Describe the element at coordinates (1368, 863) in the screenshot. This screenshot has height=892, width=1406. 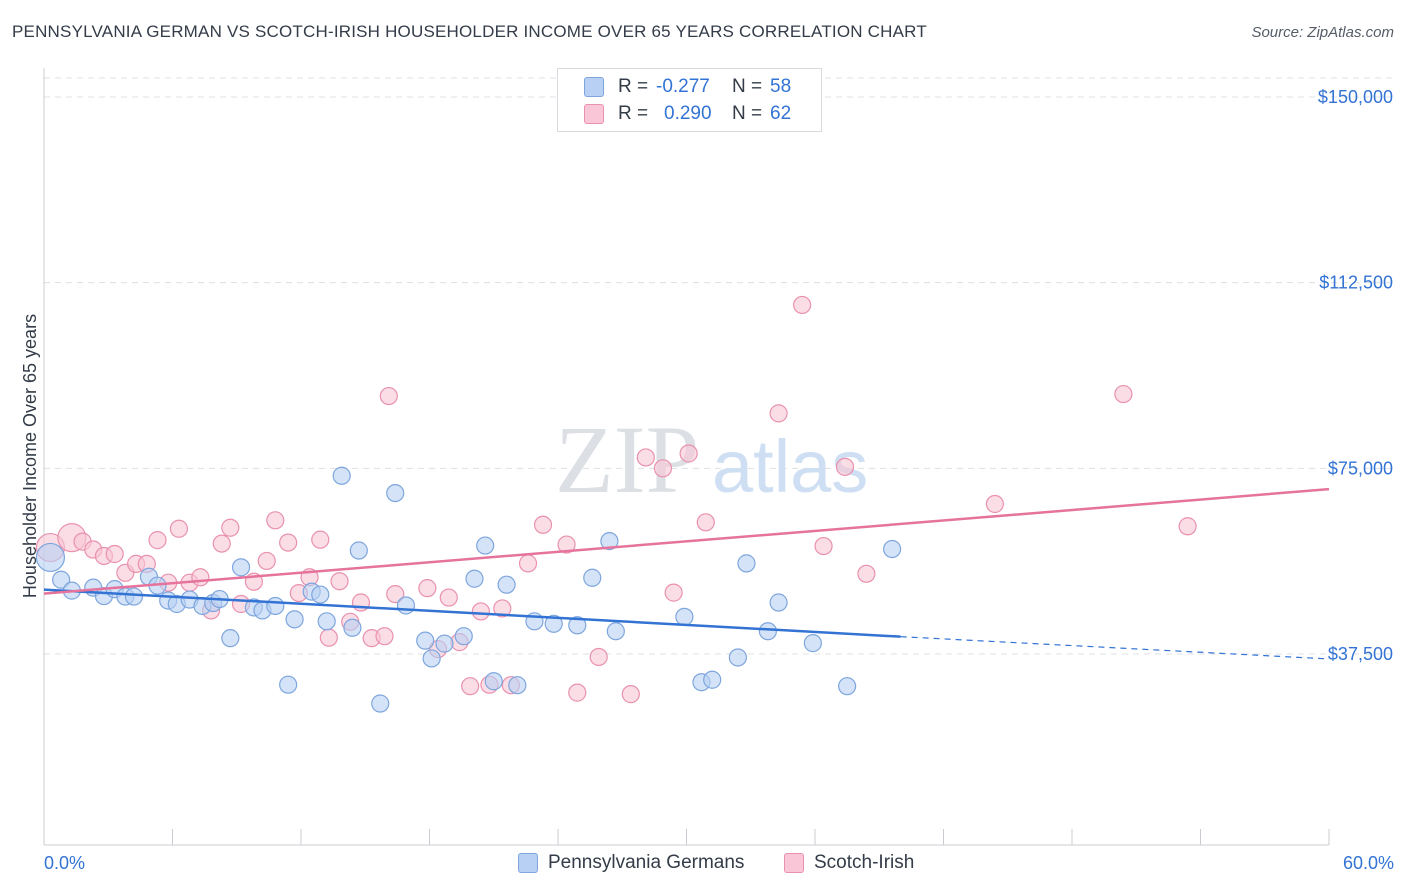
I see `x-tick-label-max: 60.0%` at that location.